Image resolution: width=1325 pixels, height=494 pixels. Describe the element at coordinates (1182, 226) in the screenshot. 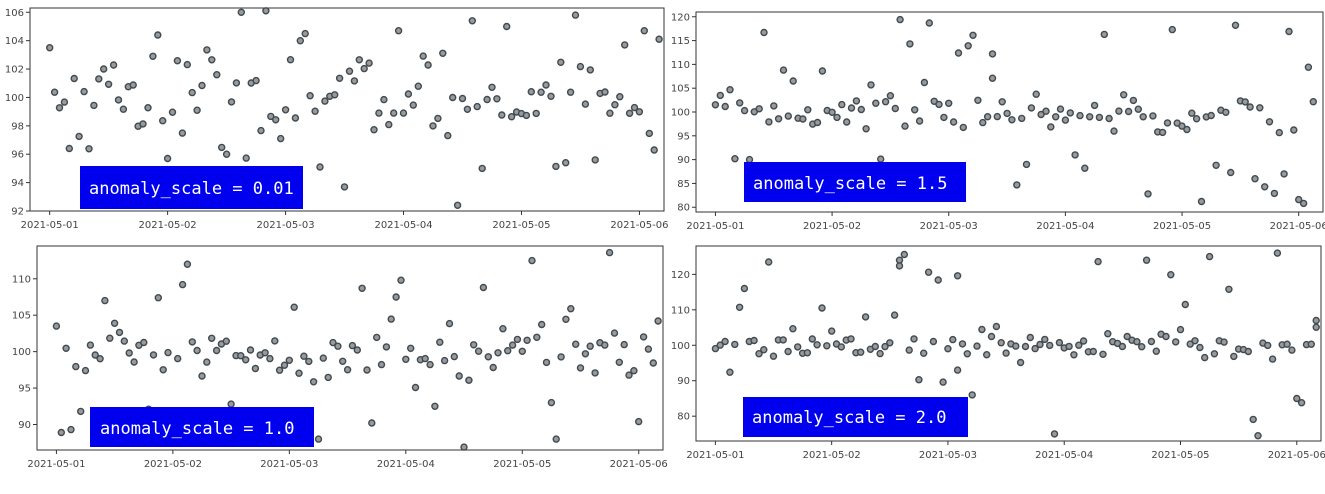

I see `x-tick-label: 2021-05-05` at that location.